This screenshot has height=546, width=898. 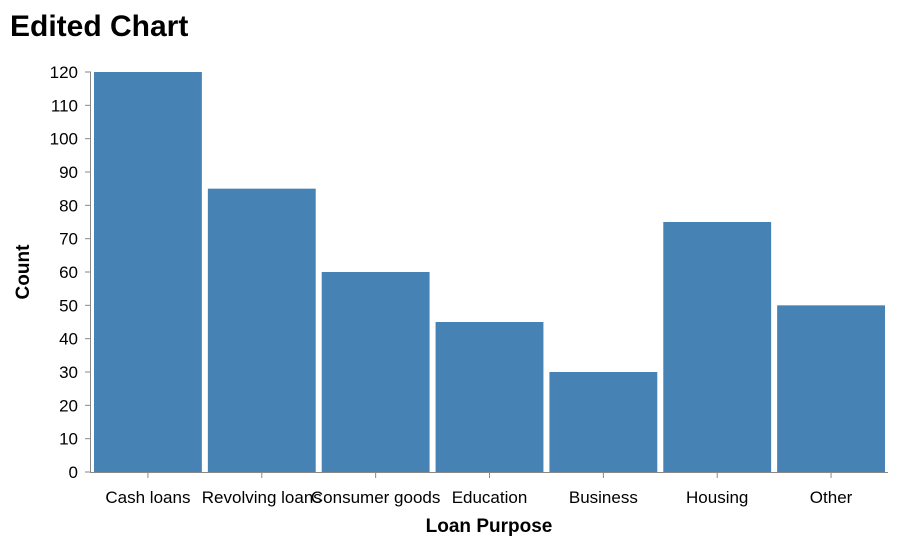 I want to click on x-tick-label: Housing, so click(x=717, y=497).